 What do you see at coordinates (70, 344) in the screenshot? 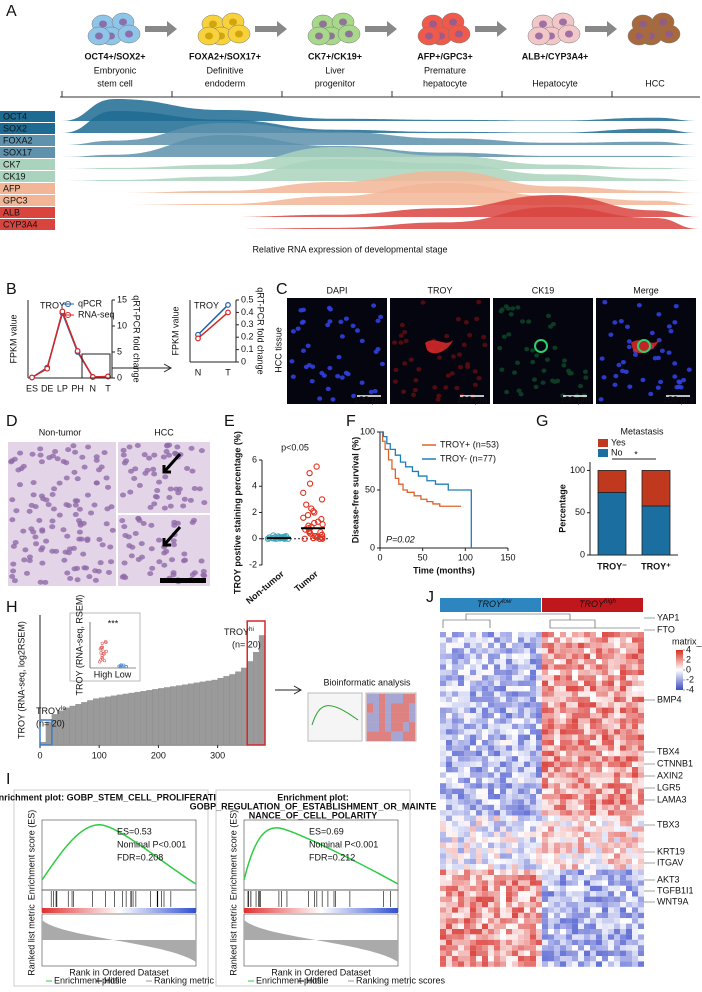
I see `series-line` at bounding box center [70, 344].